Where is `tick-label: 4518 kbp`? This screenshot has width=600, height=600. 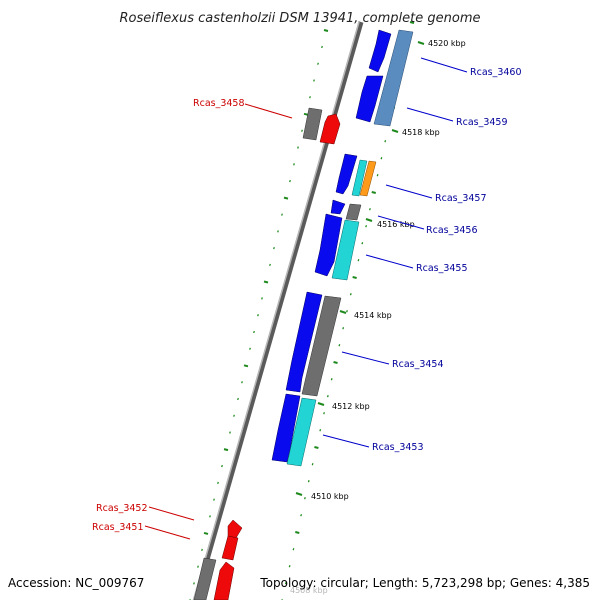 tick-label: 4518 kbp is located at coordinates (421, 132).